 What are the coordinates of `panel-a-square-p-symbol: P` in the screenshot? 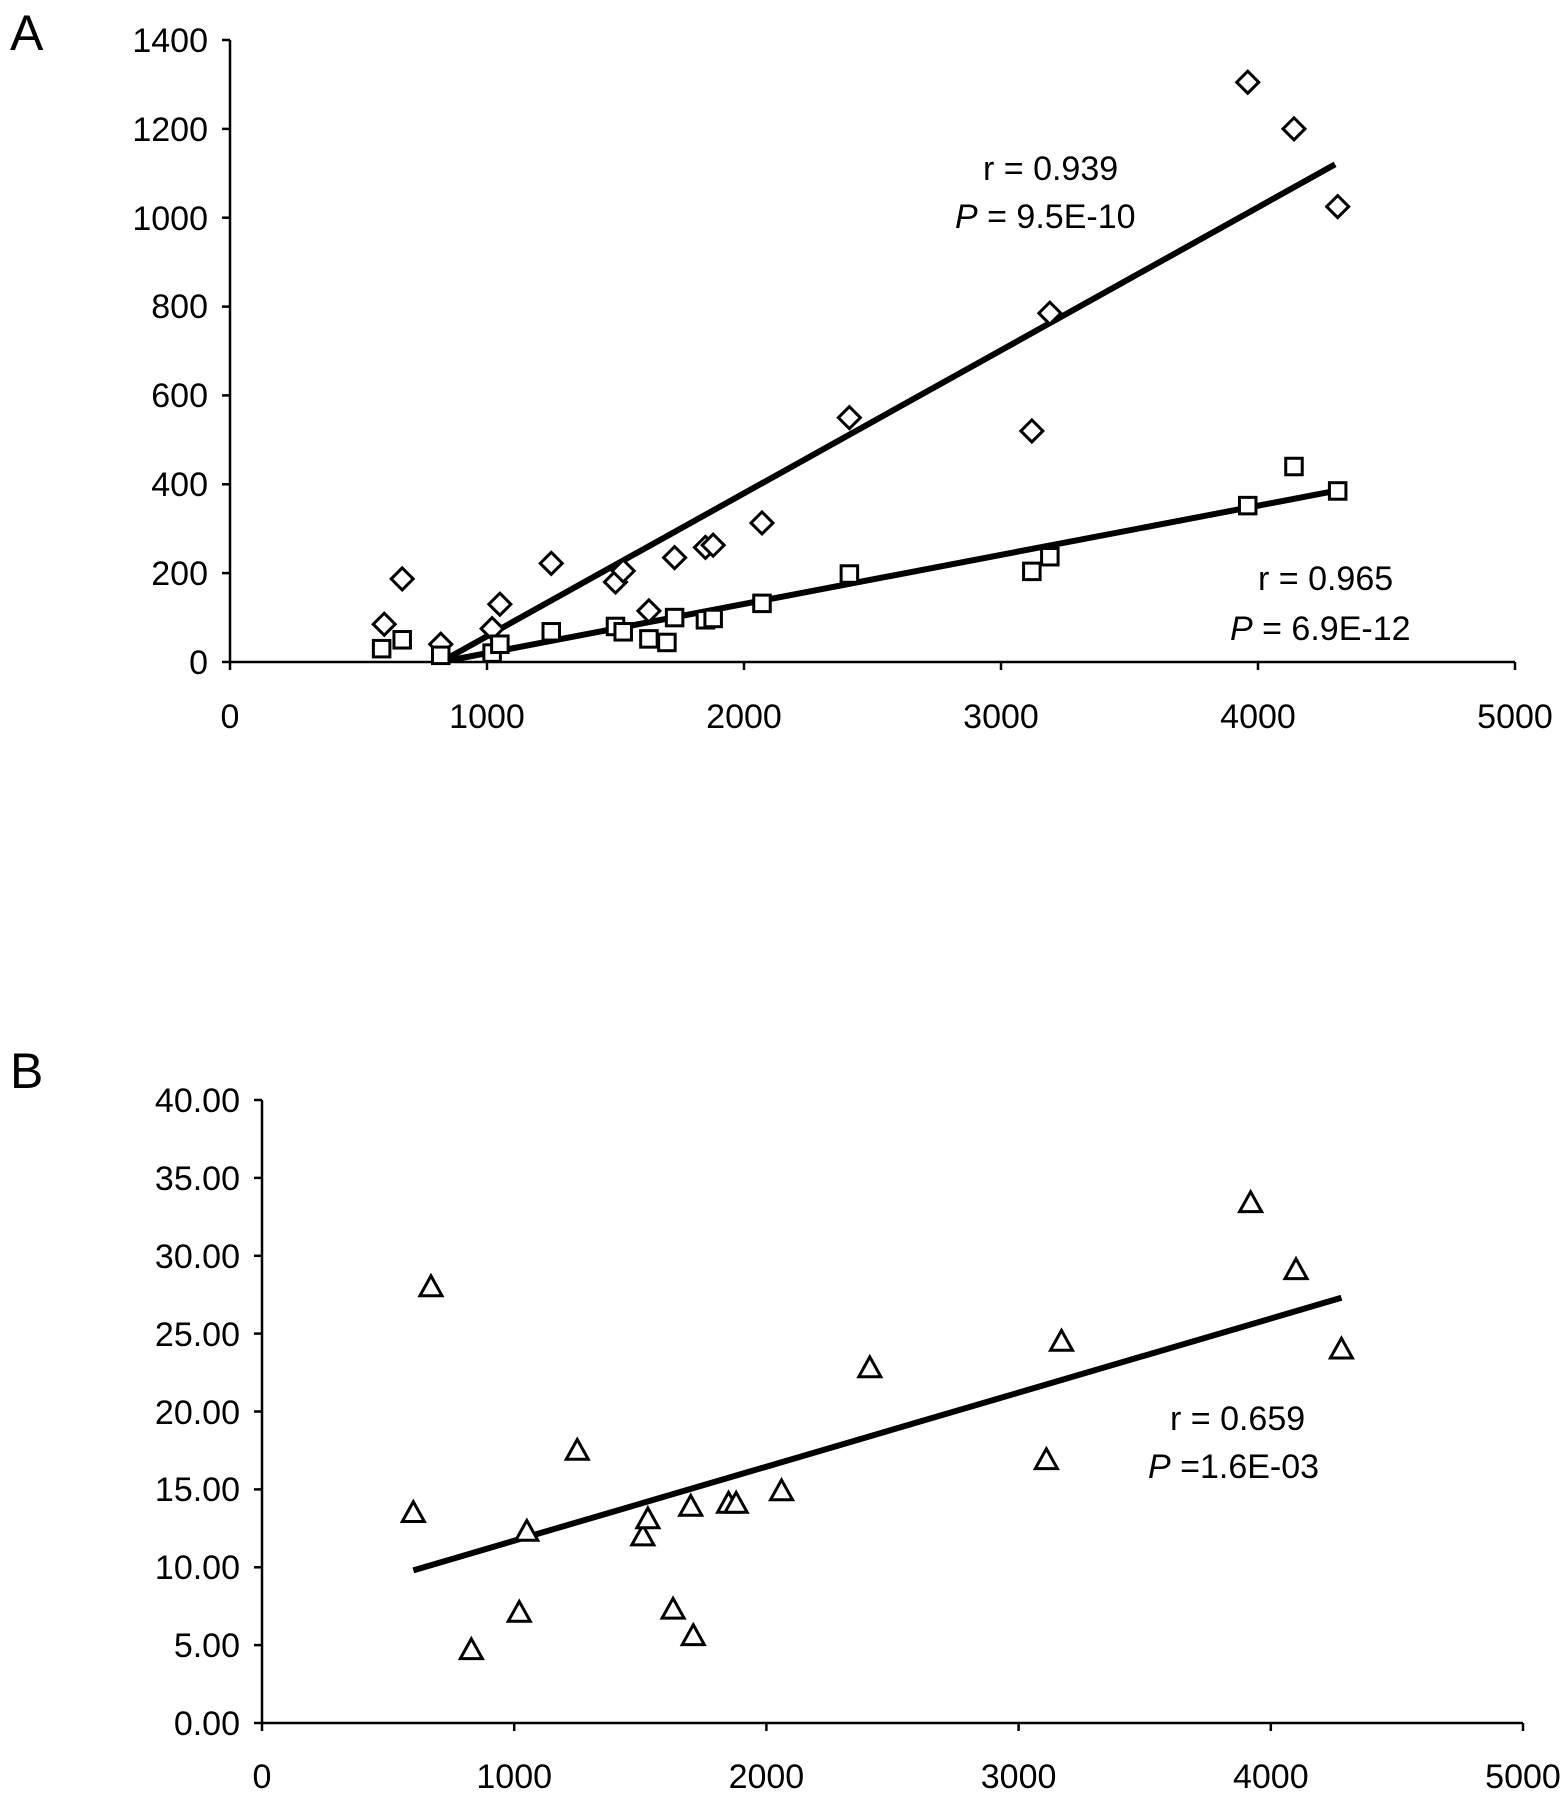 It's located at (1241, 629).